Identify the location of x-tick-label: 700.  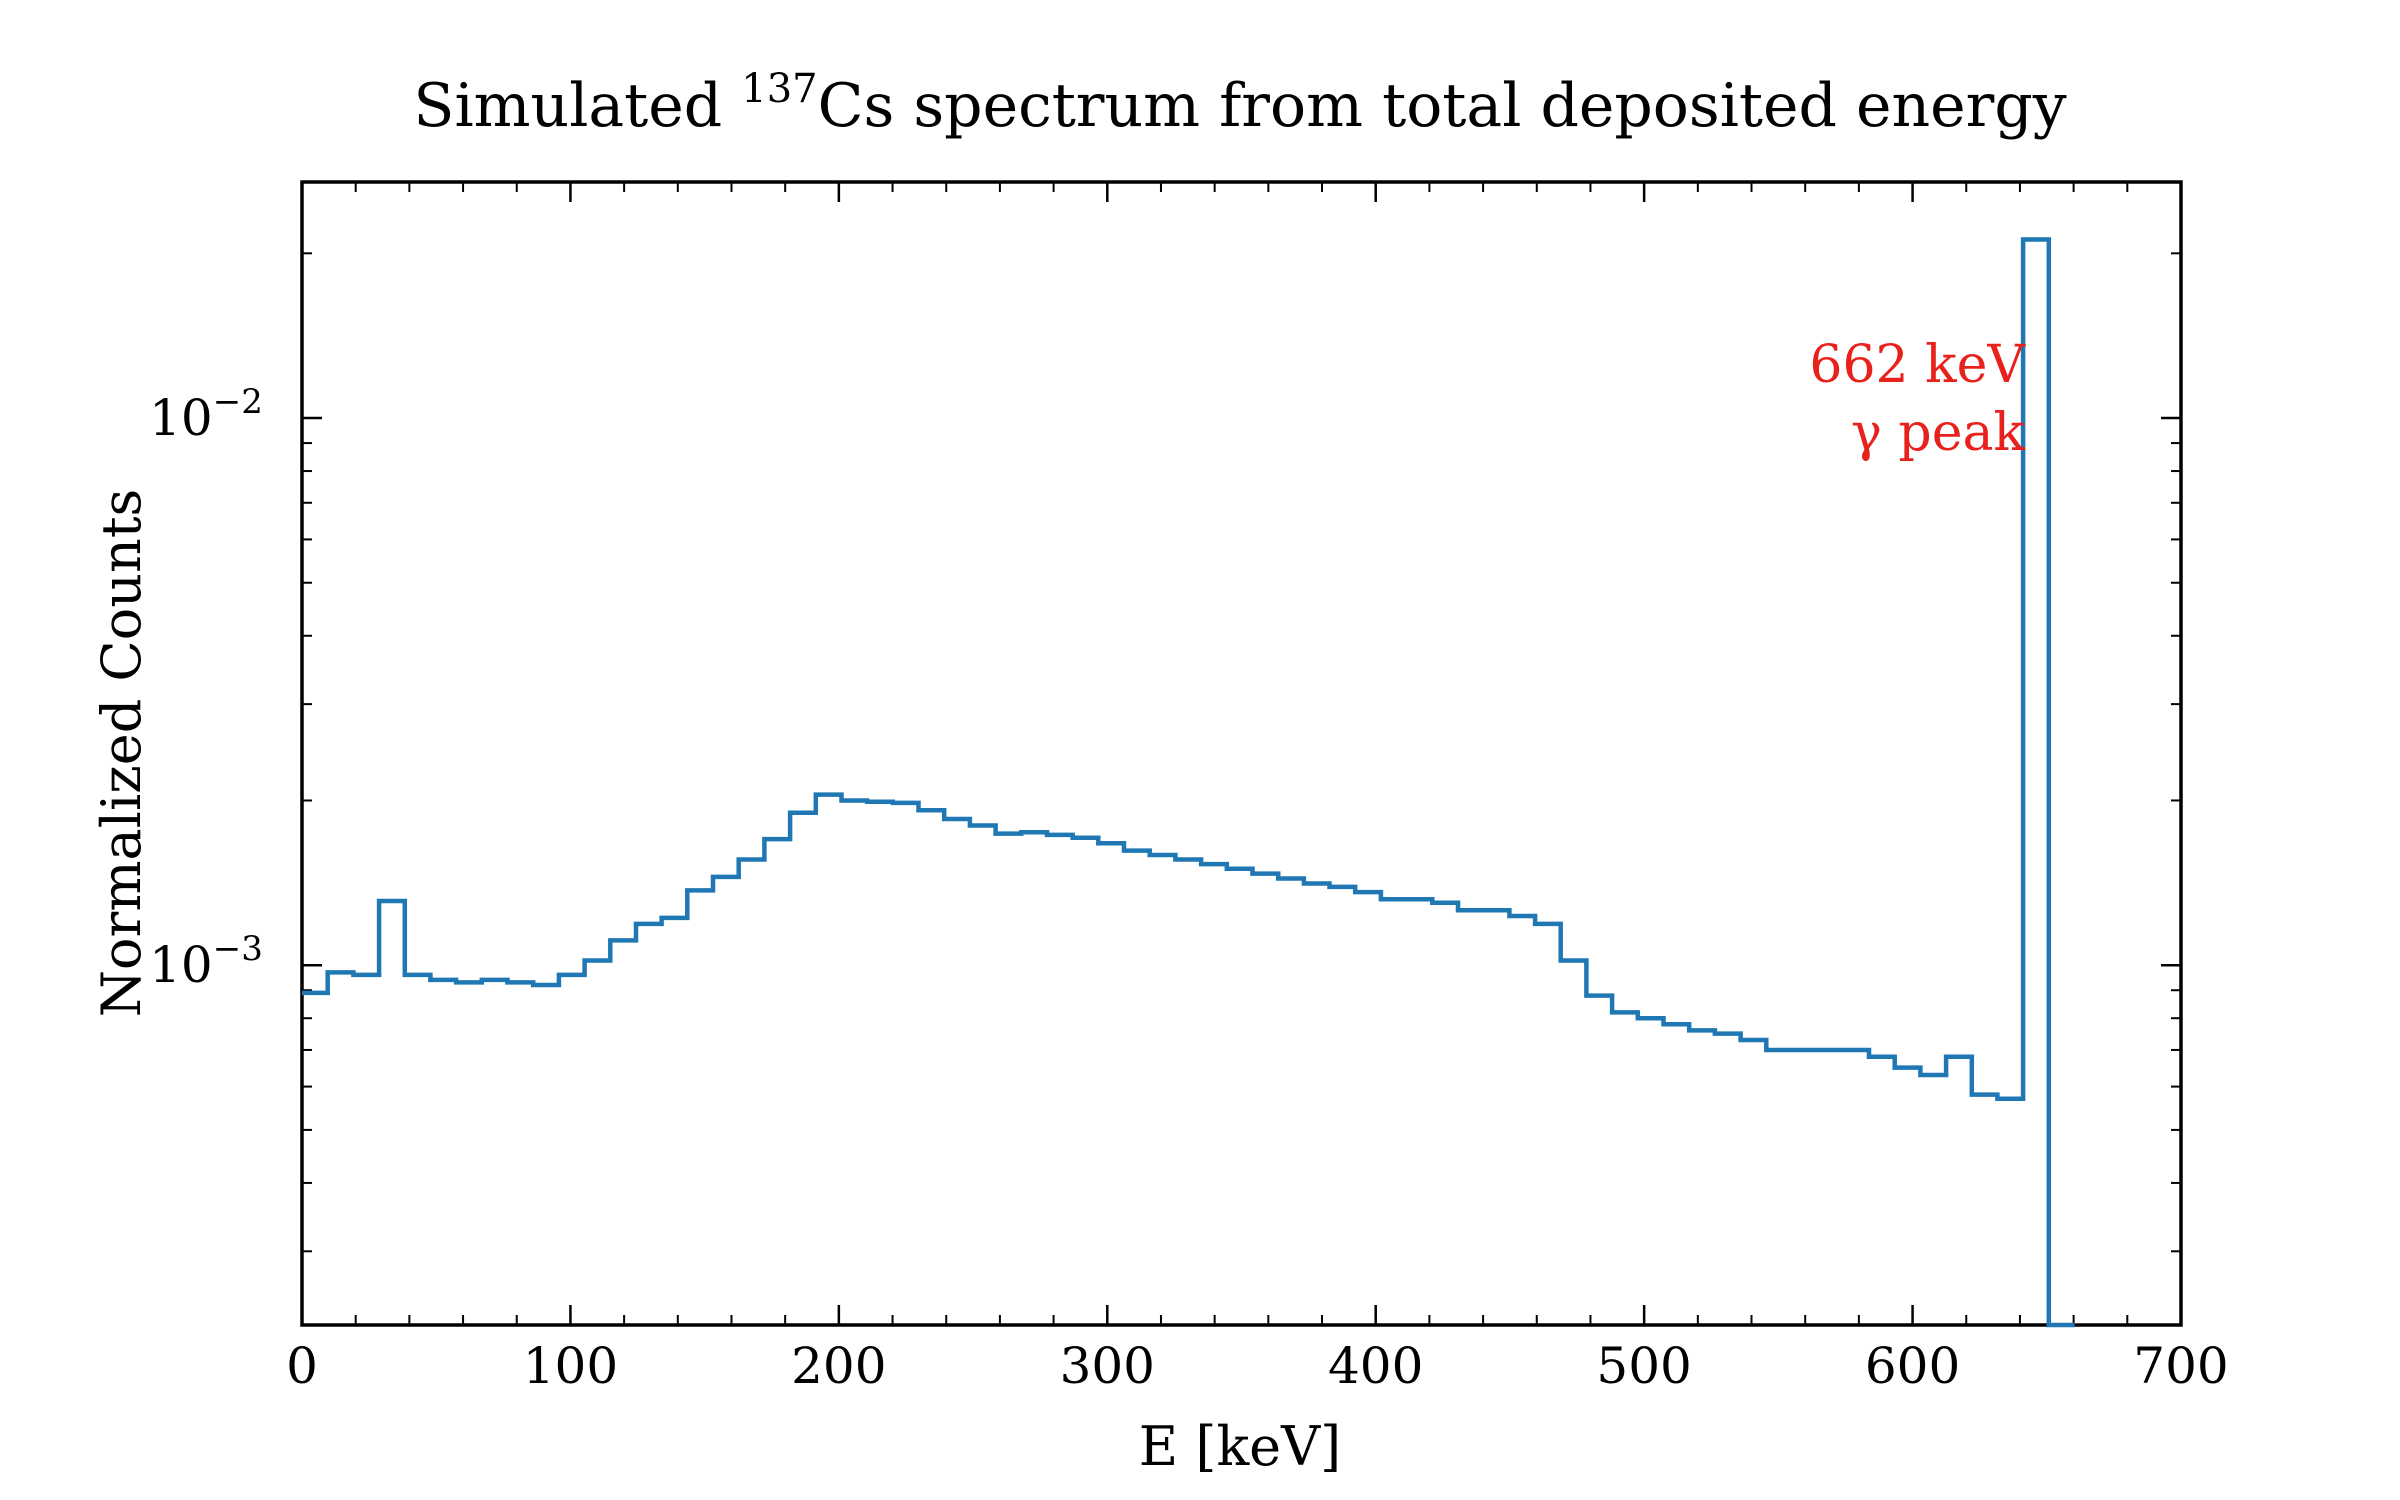
(2180, 1366).